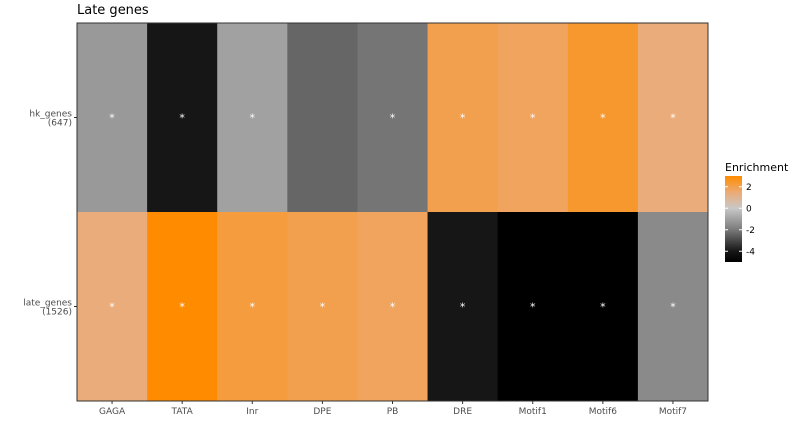 This screenshot has height=432, width=792. I want to click on x-tick-label: DRE, so click(462, 412).